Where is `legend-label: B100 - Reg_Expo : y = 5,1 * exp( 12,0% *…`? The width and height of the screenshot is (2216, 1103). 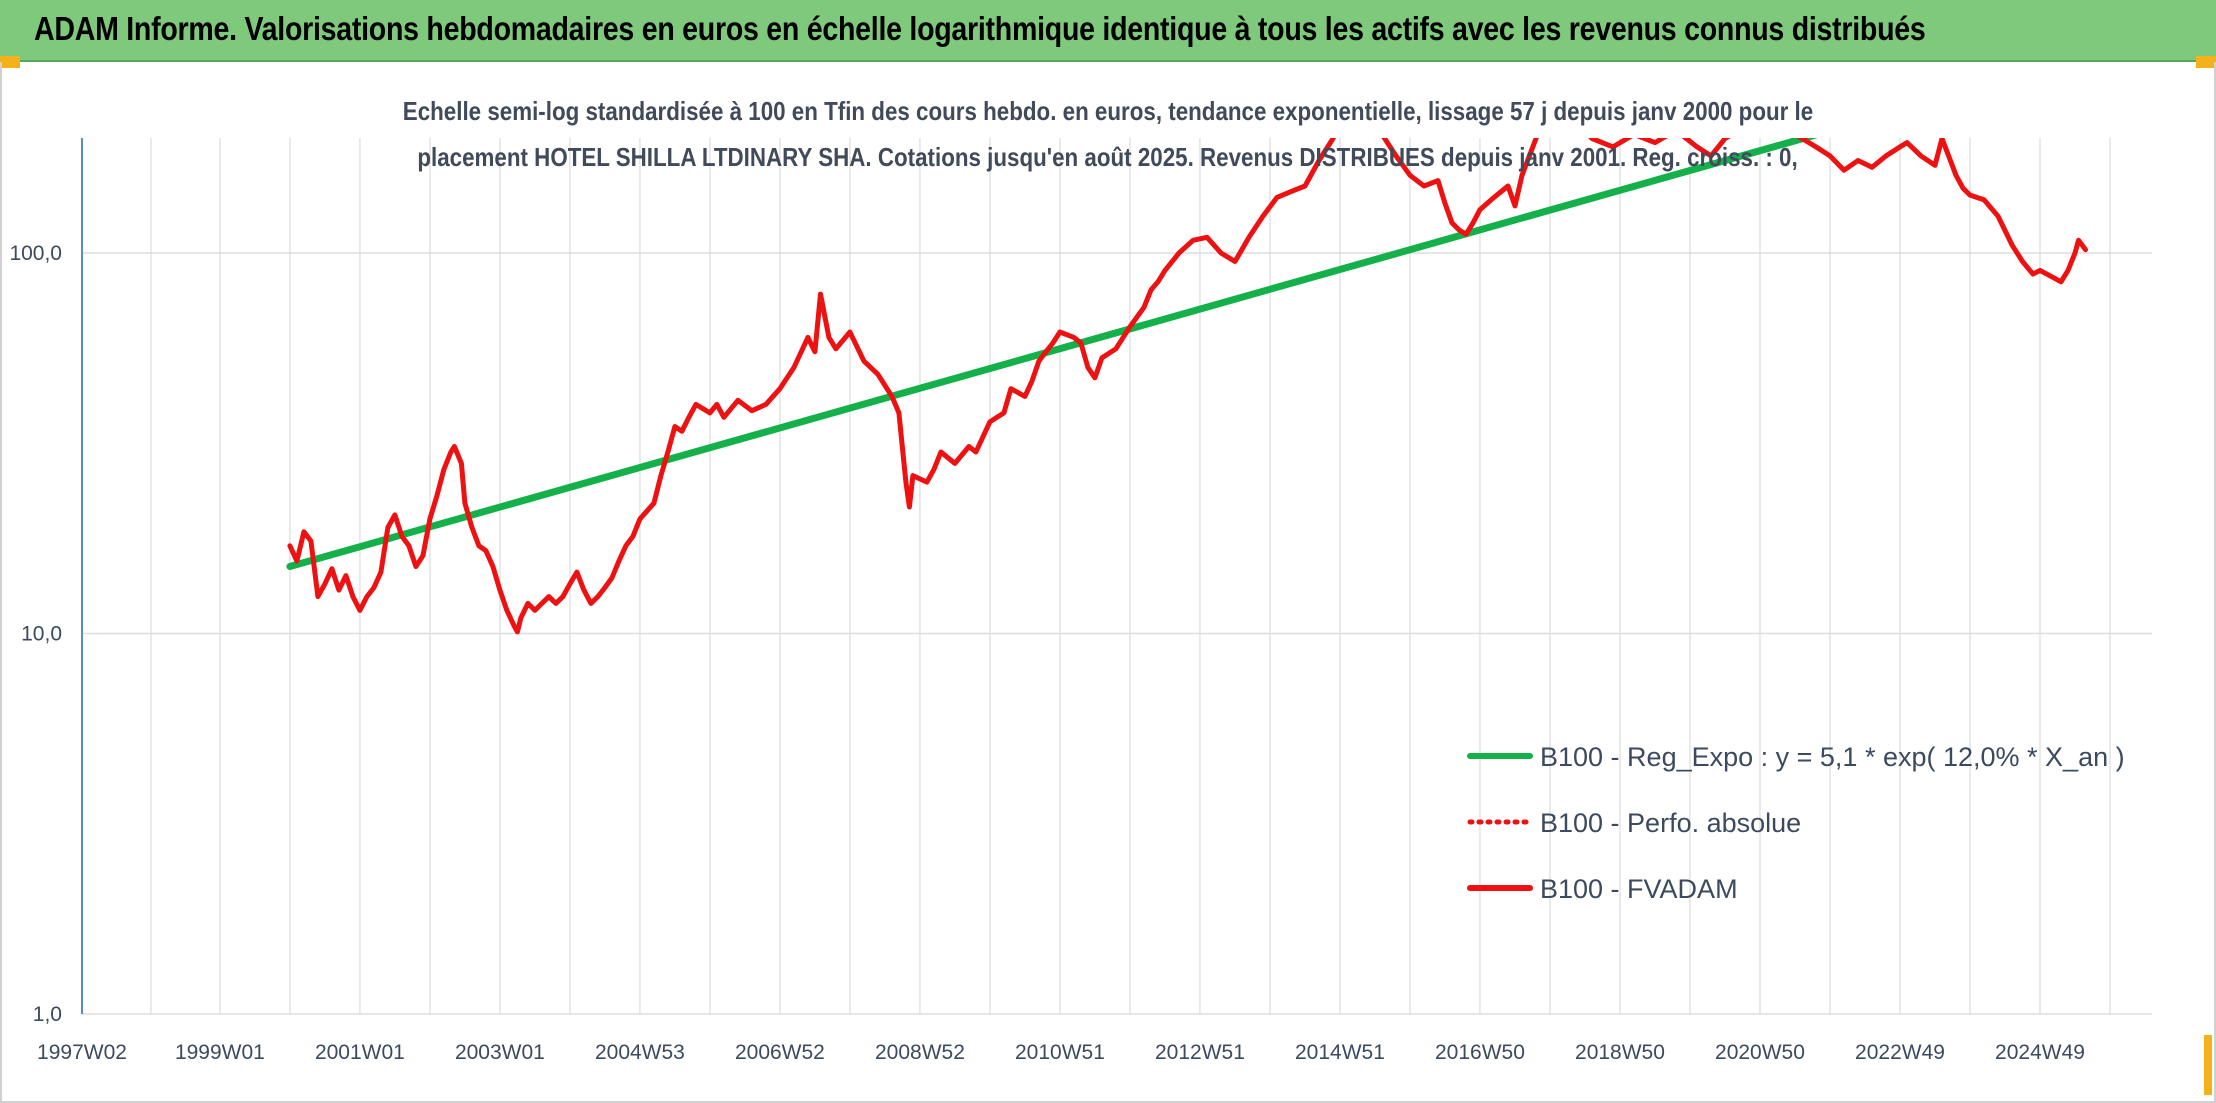
legend-label: B100 - Reg_Expo : y = 5,1 * exp( 12,0% *… is located at coordinates (1832, 757).